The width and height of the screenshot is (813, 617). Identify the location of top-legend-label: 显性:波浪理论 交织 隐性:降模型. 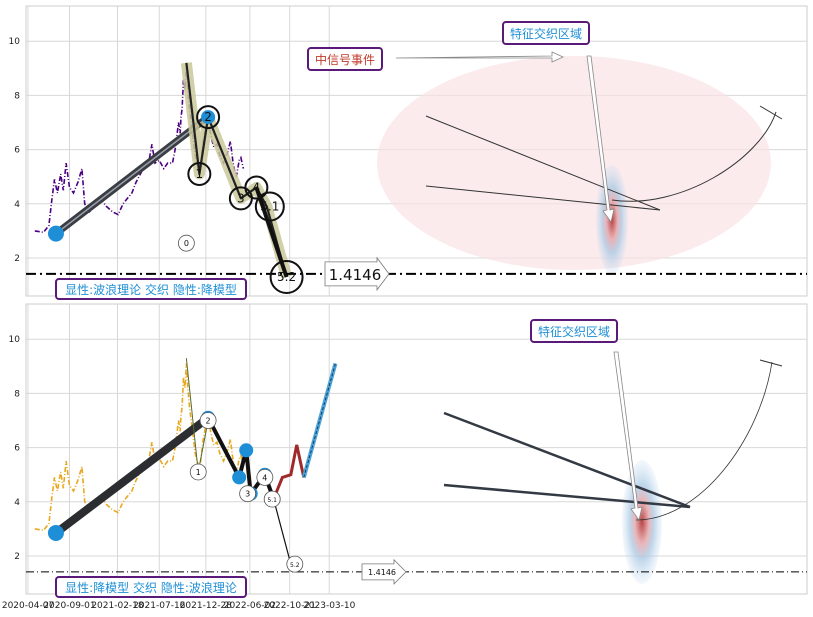
(151, 289).